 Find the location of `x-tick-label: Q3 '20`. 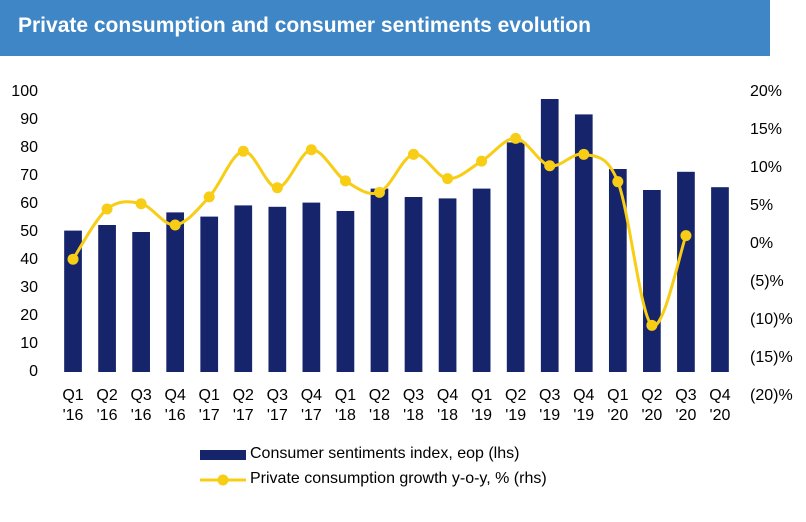

x-tick-label: Q3 '20 is located at coordinates (686, 405).